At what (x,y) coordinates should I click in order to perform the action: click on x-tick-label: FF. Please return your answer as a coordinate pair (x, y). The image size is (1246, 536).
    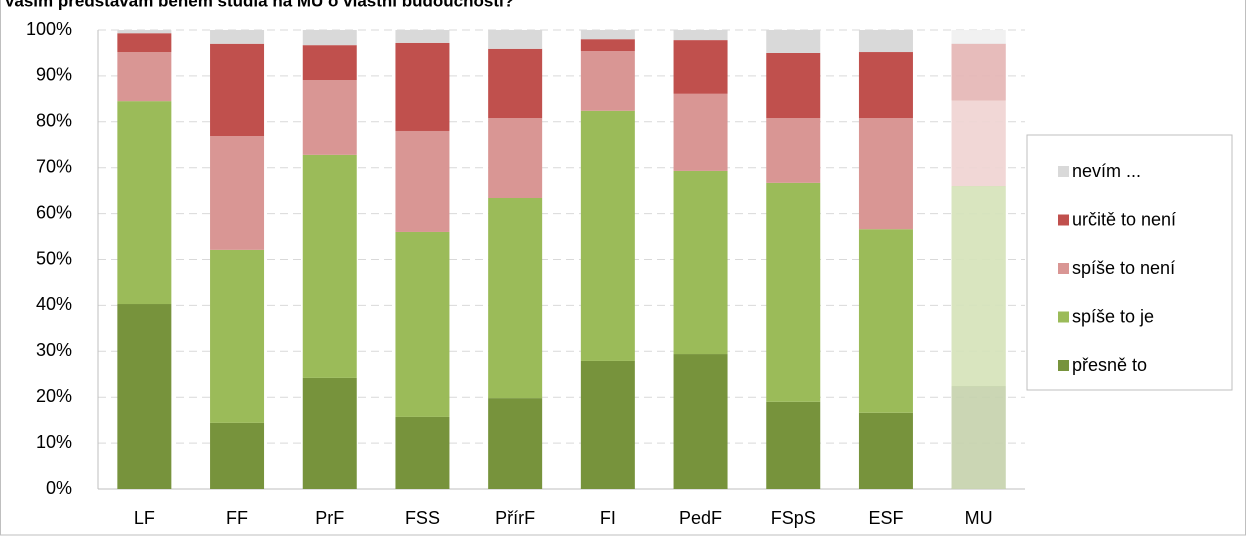
    Looking at the image, I should click on (237, 518).